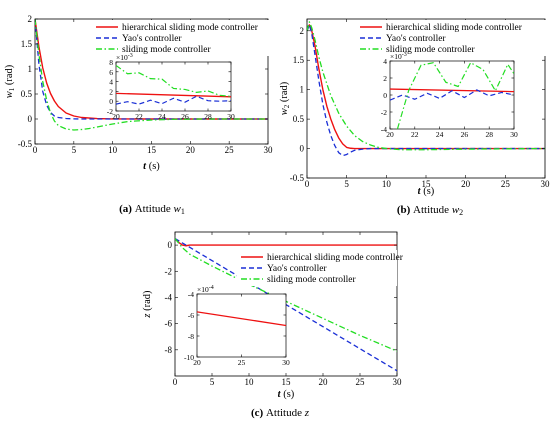 Image resolution: width=550 pixels, height=422 pixels. Describe the element at coordinates (430, 210) in the screenshot. I see `panel-caption: (b) Attitude w2` at that location.